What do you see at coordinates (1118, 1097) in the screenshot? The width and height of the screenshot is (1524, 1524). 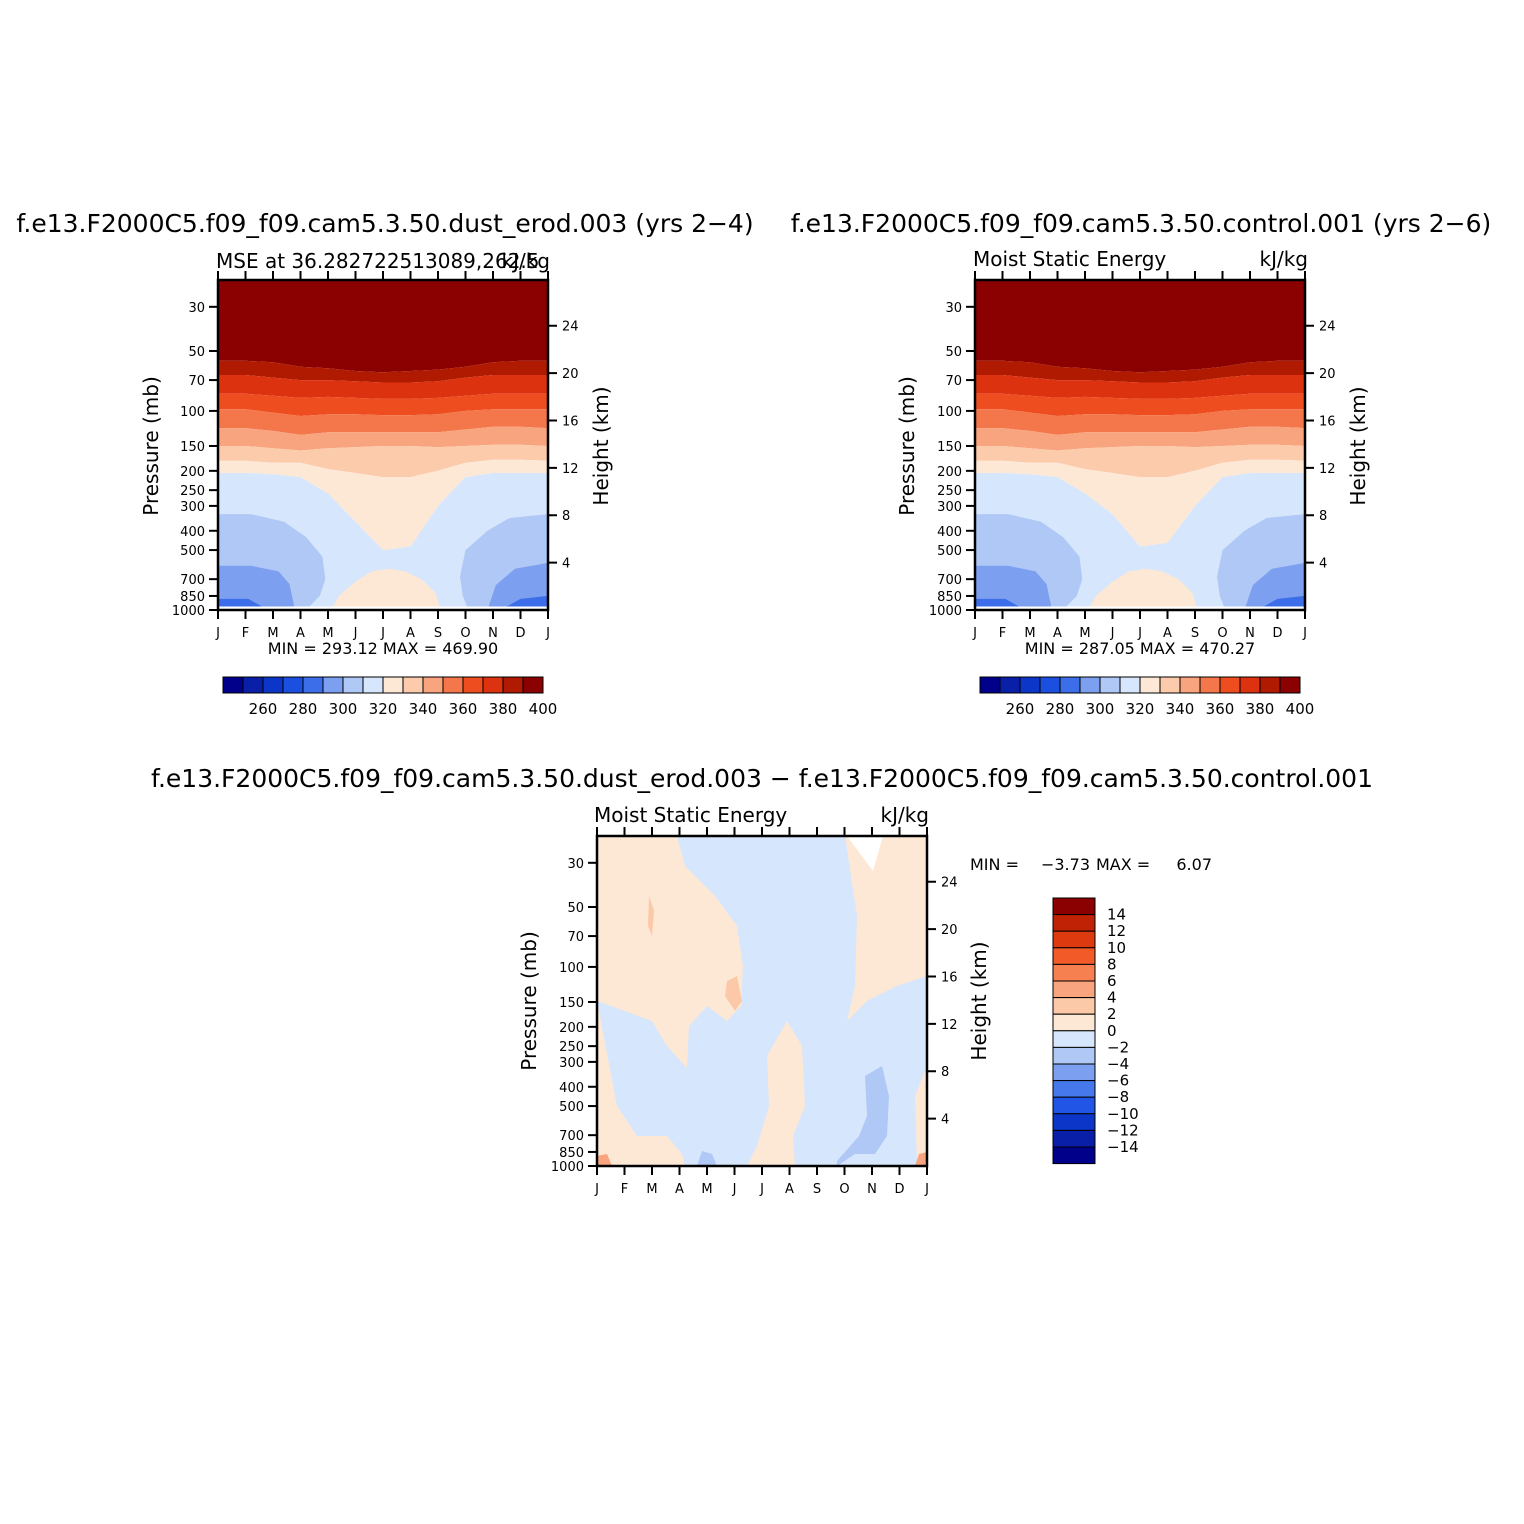 I see `colorbar-label: −8` at bounding box center [1118, 1097].